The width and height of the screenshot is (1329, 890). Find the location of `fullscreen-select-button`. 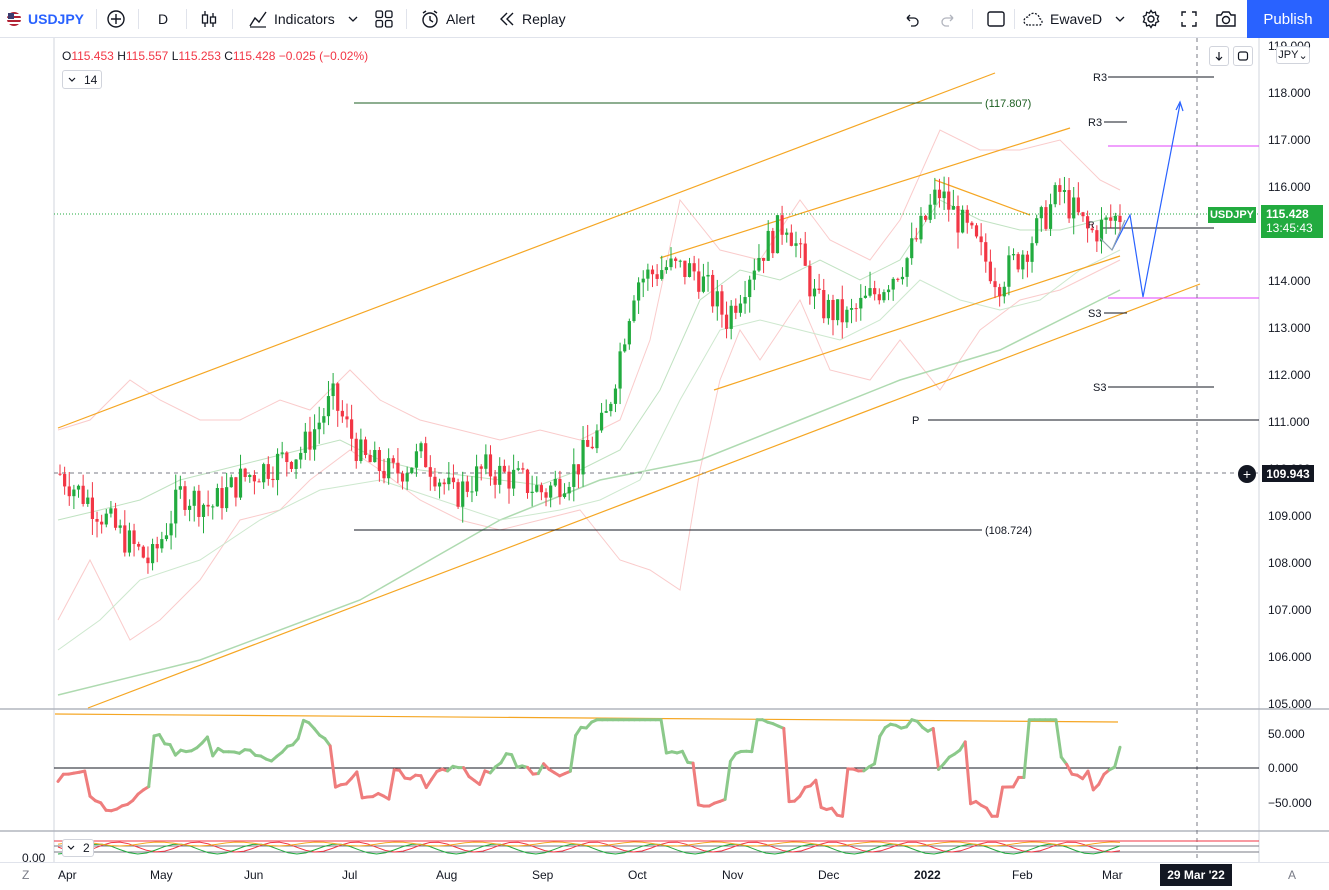

fullscreen-select-button is located at coordinates (996, 19).